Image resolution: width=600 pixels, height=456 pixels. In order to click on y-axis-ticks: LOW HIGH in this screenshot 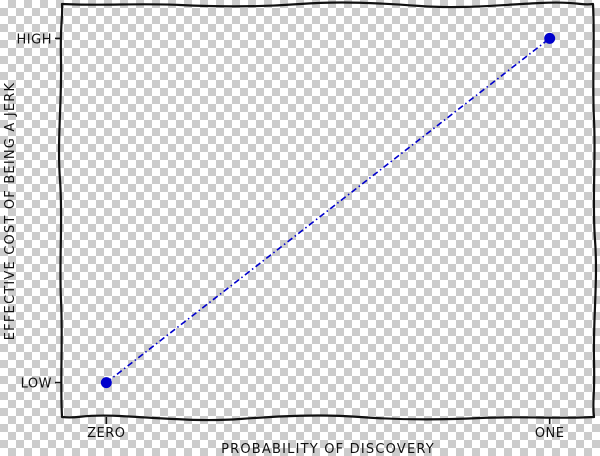, I will do `click(39, 212)`.